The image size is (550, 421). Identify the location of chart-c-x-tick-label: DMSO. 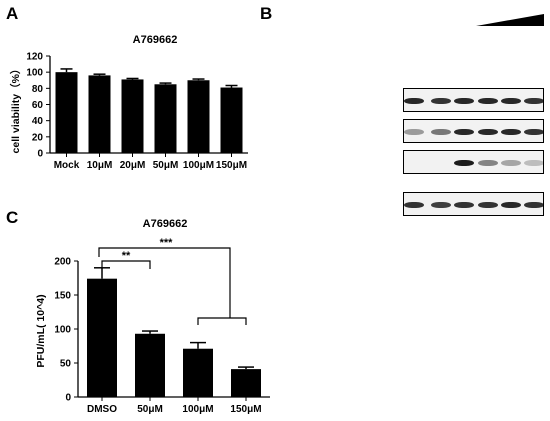
(102, 409).